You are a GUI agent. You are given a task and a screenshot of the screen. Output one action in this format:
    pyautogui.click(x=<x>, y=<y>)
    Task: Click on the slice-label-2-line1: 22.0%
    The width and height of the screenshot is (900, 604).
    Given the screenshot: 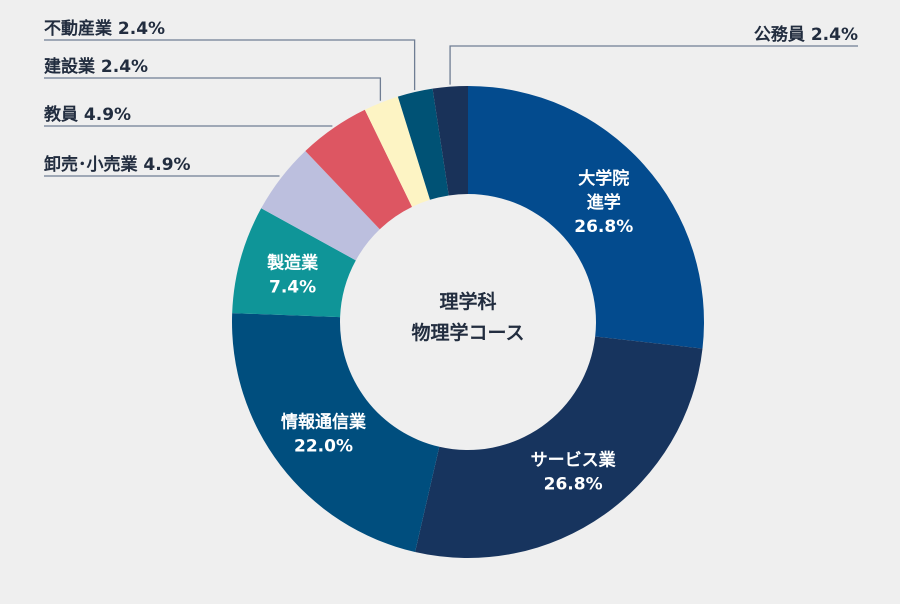 What is the action you would take?
    pyautogui.click(x=323, y=447)
    